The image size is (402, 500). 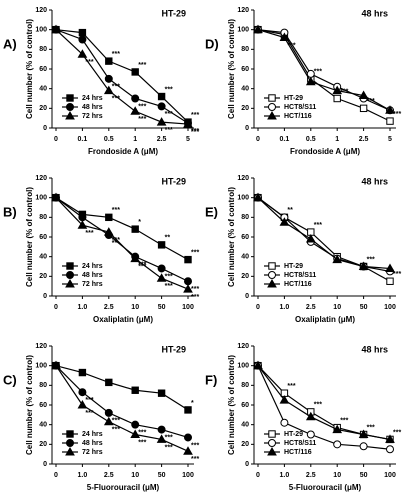 What do you see at coordinates (390, 475) in the screenshot?
I see `x-tick-label: 100` at bounding box center [390, 475].